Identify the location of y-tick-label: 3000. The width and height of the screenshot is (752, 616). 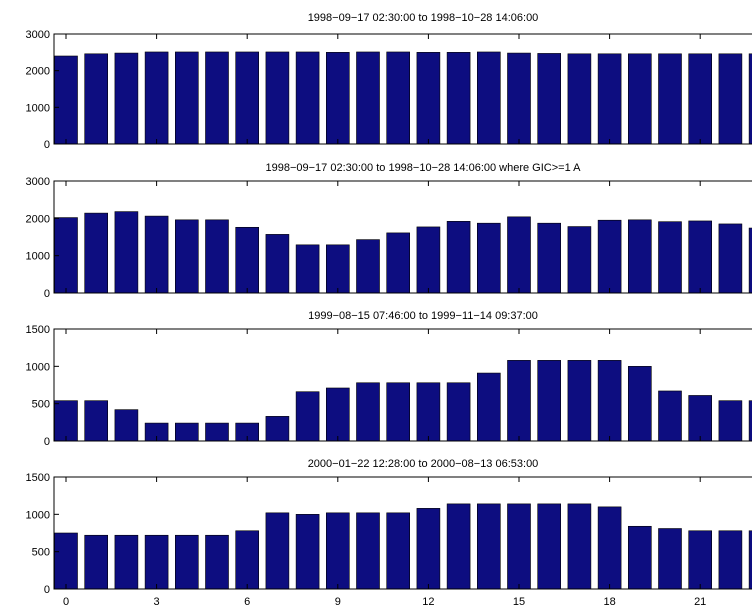
(38, 35).